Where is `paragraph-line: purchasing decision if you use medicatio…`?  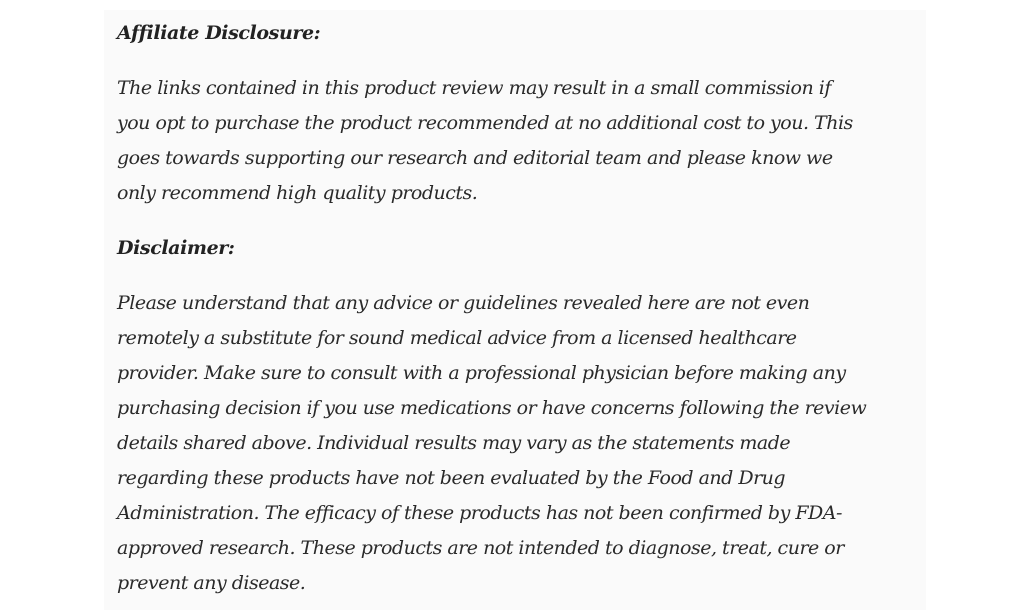 paragraph-line: purchasing decision if you use medicatio… is located at coordinates (492, 408).